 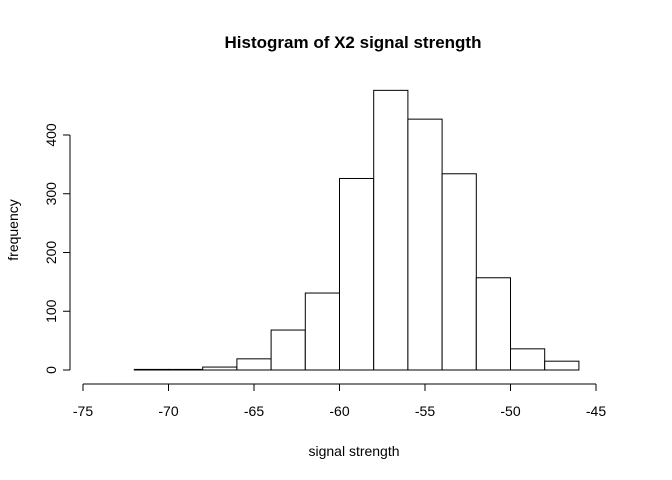 I want to click on y-tick-label: 100, so click(x=51, y=311).